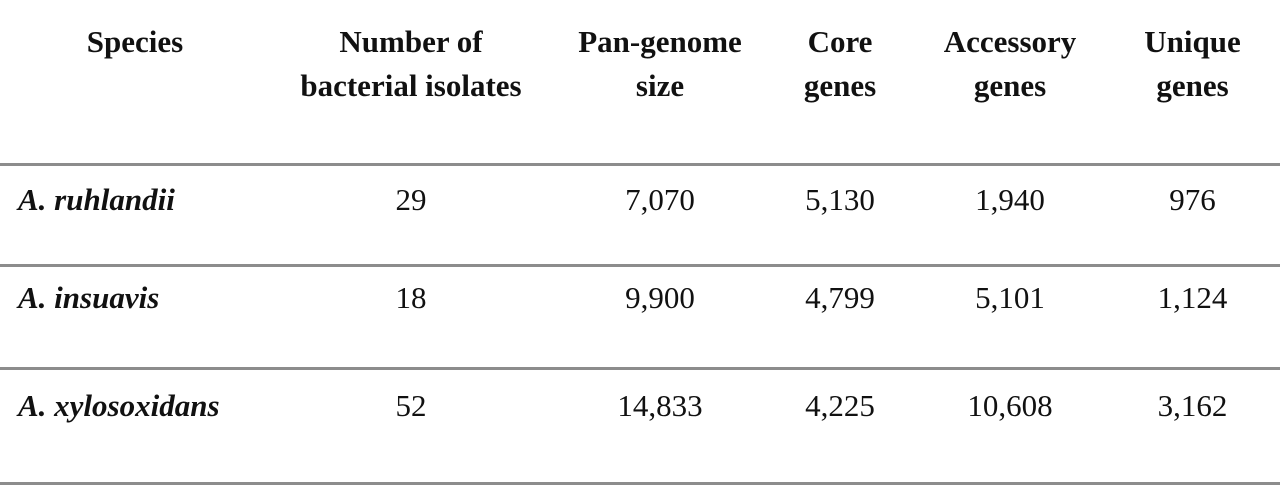  I want to click on isolates-cell: 52, so click(411, 405).